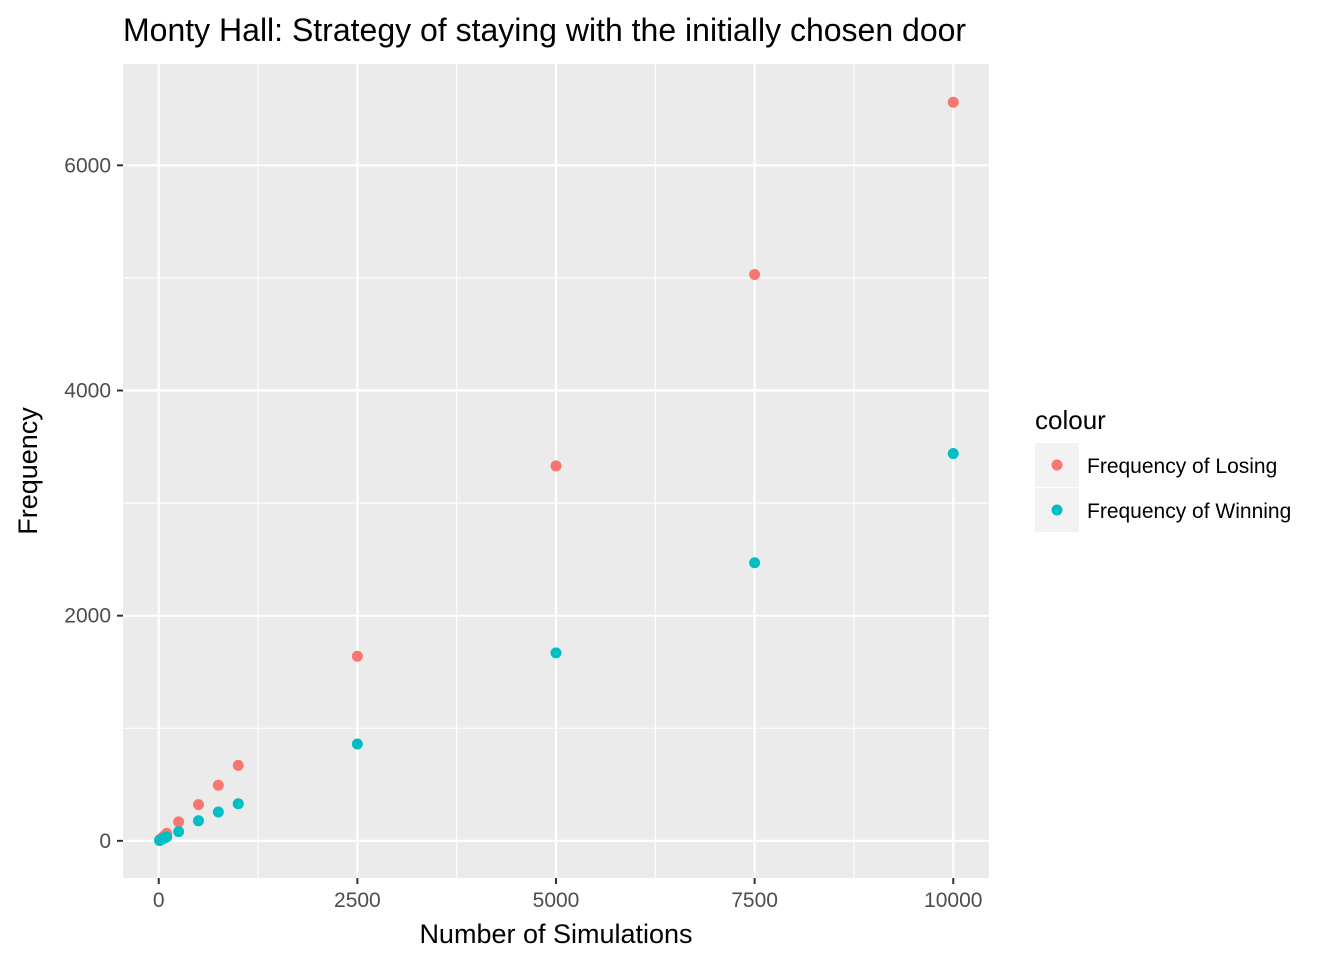  I want to click on x-tick-label: 2500, so click(357, 900).